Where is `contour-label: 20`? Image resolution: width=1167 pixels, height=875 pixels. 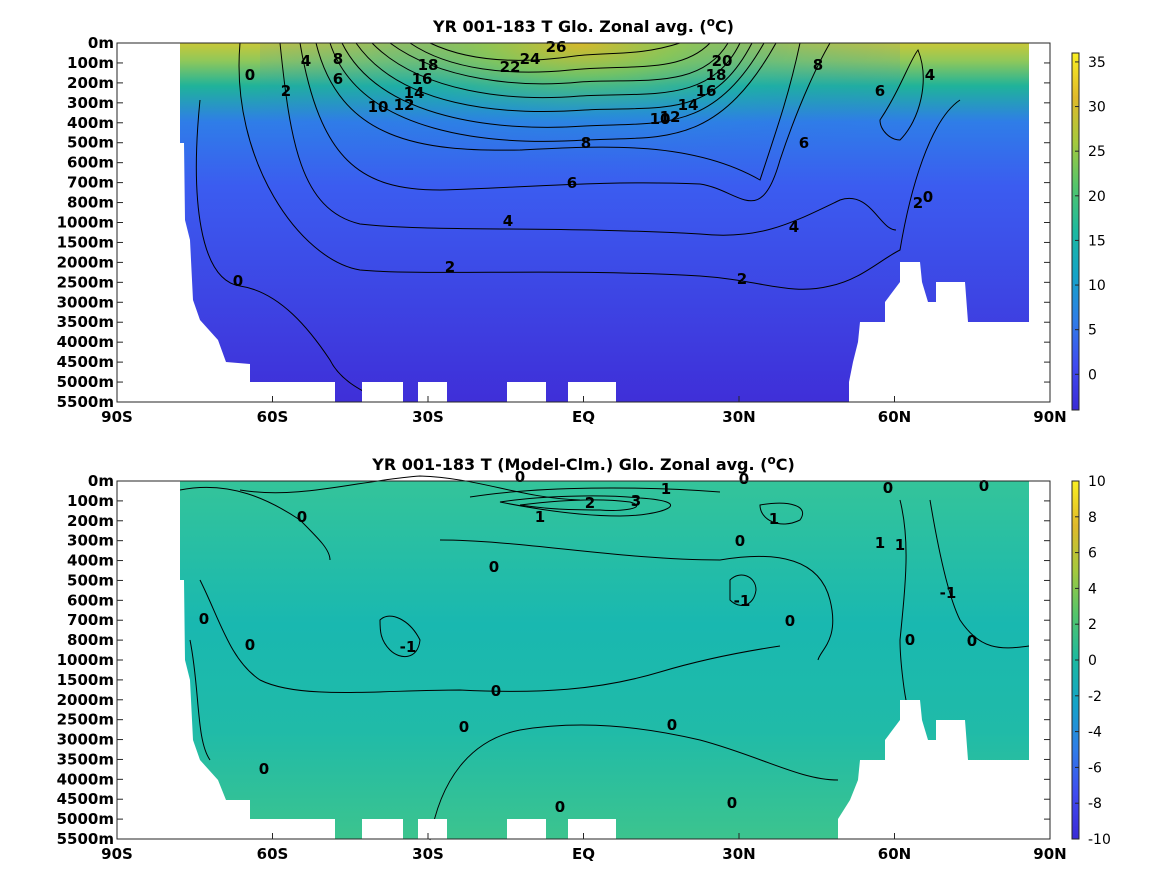
contour-label: 20 is located at coordinates (722, 61).